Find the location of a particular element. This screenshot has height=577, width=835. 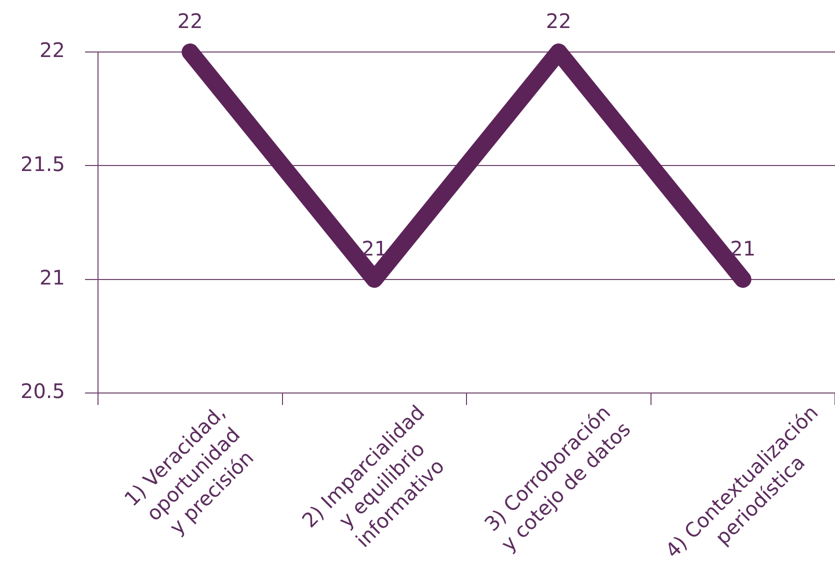

y-tick-label: 22 is located at coordinates (52, 50).